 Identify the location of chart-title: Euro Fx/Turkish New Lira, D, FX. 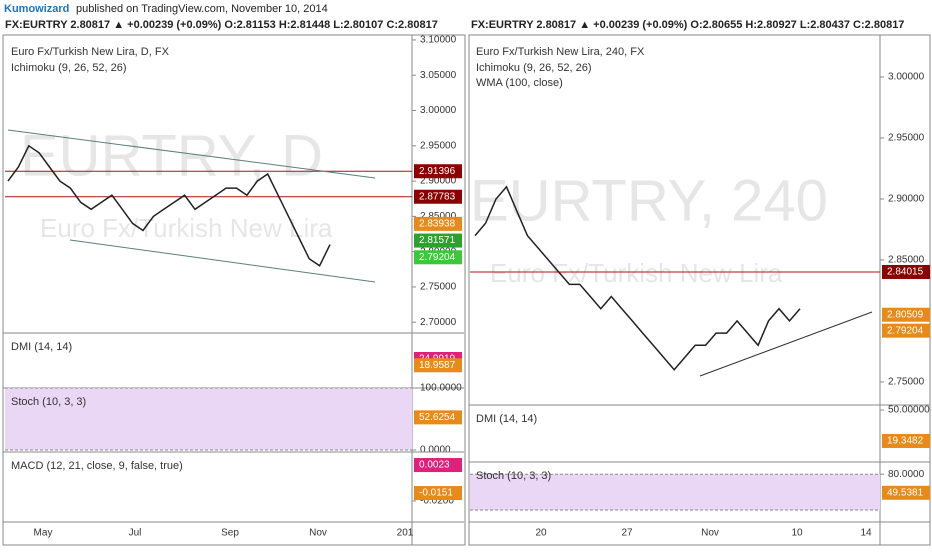
(90, 52).